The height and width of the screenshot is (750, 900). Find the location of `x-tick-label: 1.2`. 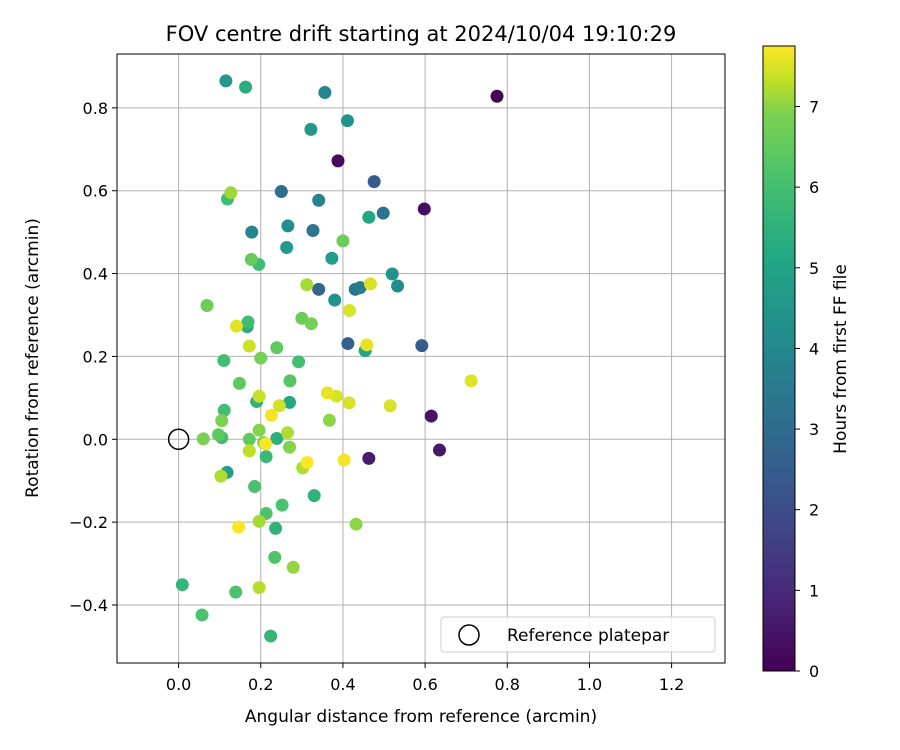

x-tick-label: 1.2 is located at coordinates (671, 684).